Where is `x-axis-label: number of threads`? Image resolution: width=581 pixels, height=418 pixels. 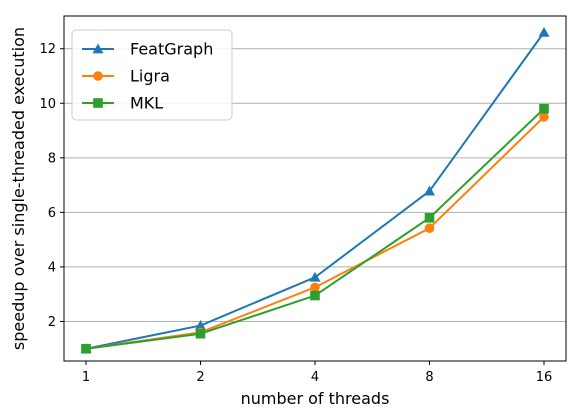
x-axis-label: number of threads is located at coordinates (315, 398).